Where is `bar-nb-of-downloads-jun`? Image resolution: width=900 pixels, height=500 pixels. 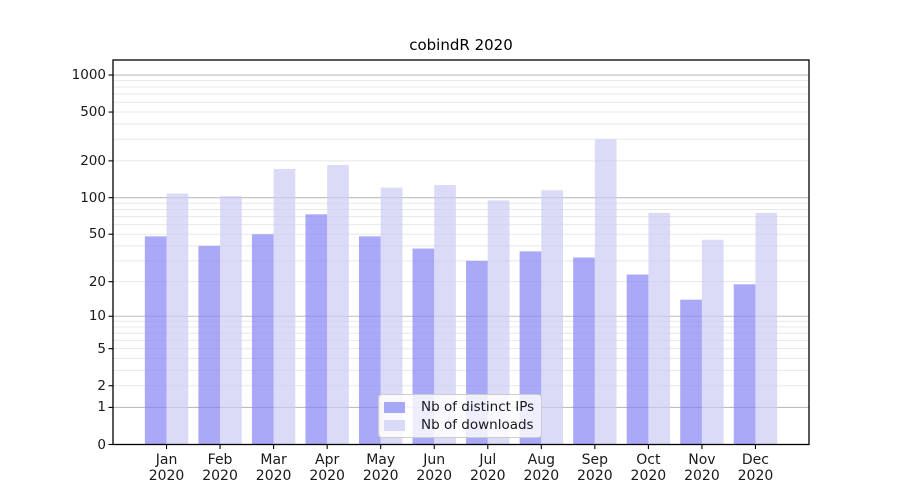 bar-nb-of-downloads-jun is located at coordinates (445, 315).